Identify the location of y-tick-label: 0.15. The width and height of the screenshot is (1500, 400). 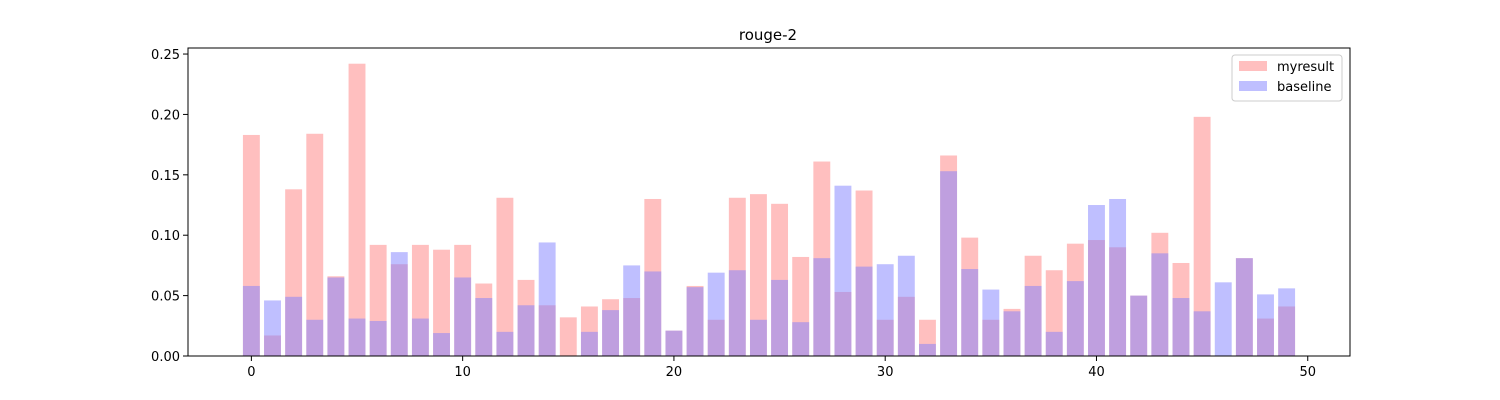
(165, 176).